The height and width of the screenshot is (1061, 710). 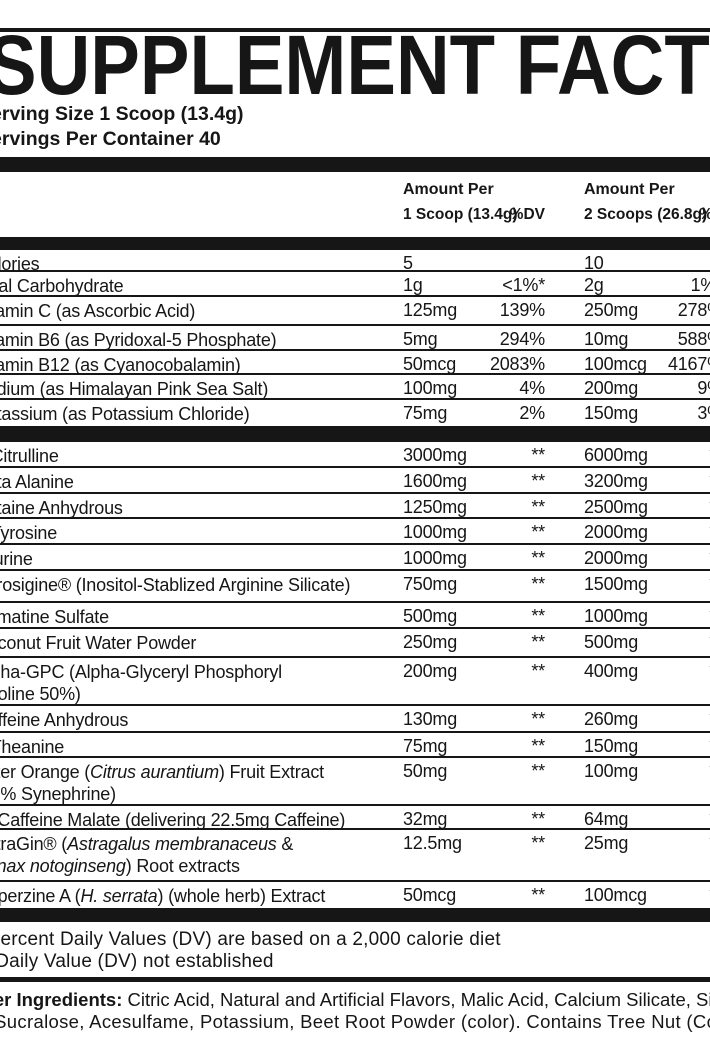 What do you see at coordinates (616, 532) in the screenshot?
I see `amount-2scoops: 2000mg` at bounding box center [616, 532].